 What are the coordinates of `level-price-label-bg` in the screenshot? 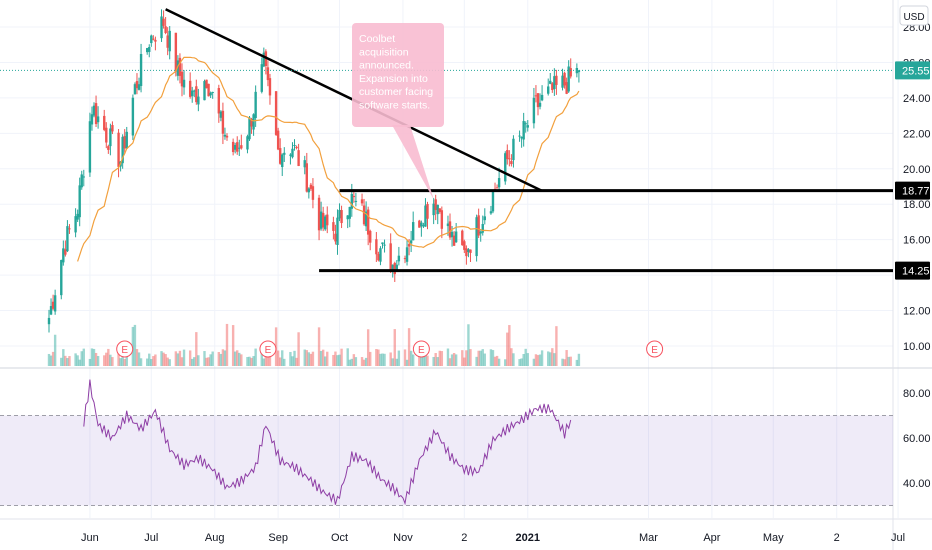 It's located at (912, 190).